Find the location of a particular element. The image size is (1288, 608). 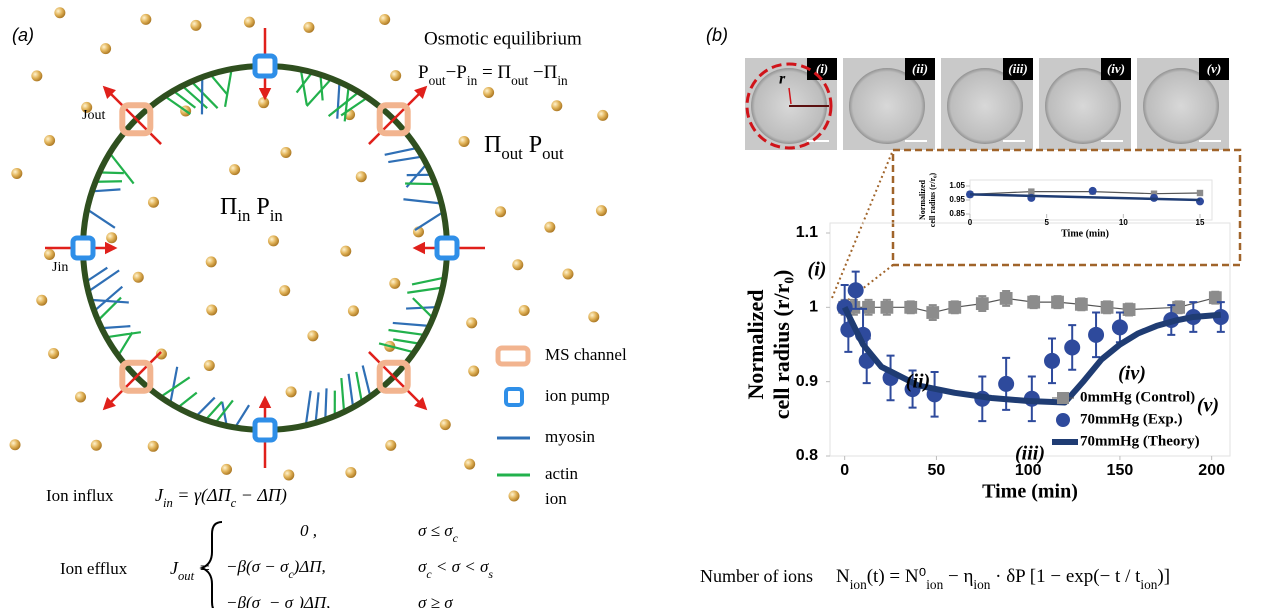

stage-annotation: (ii) is located at coordinates (918, 382).